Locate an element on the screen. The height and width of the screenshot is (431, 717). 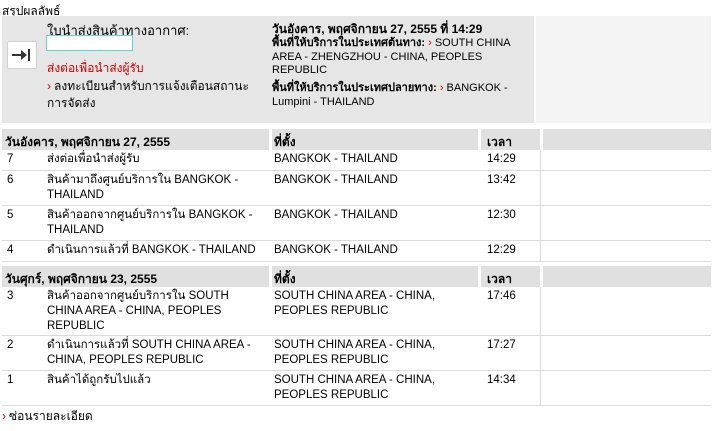
shipment-status: ส่งต่อเพื่อนำส่งผู้รับ is located at coordinates (95, 68).